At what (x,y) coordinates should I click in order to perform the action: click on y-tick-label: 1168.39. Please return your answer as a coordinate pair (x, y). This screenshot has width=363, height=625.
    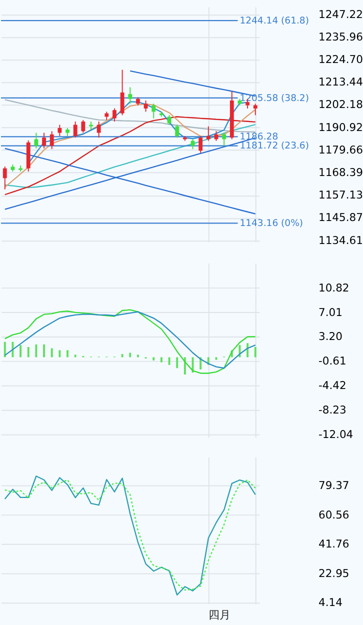
    Looking at the image, I should click on (340, 172).